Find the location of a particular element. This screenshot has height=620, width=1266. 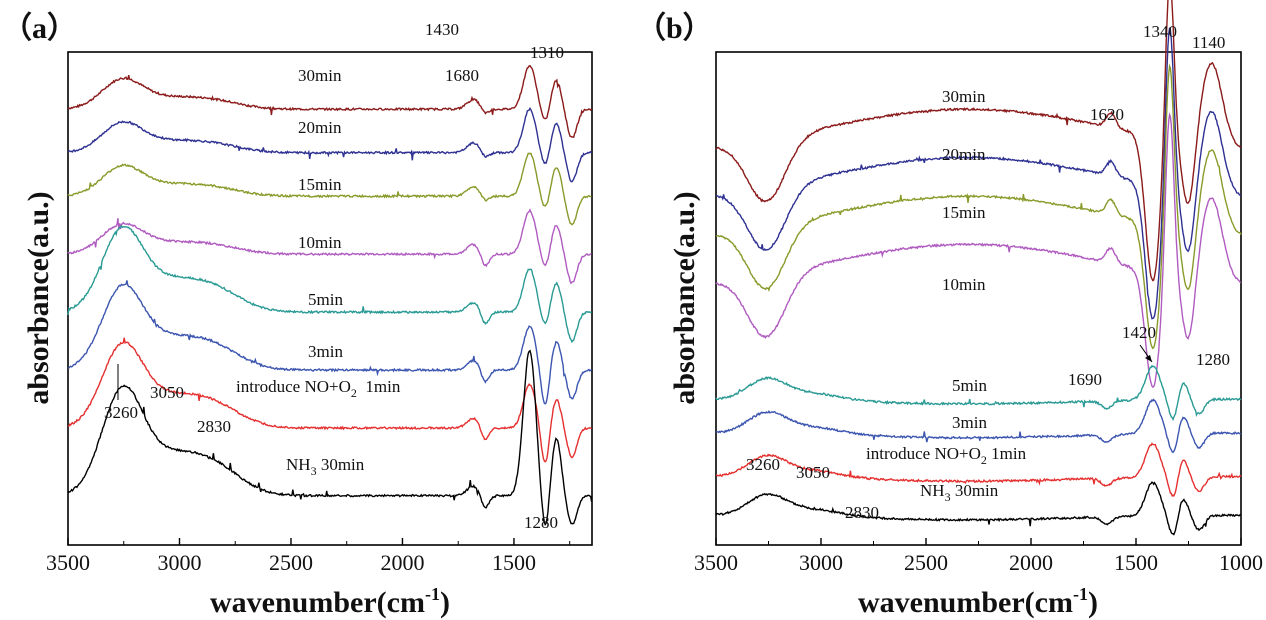

series-line-15min is located at coordinates (329, 189).